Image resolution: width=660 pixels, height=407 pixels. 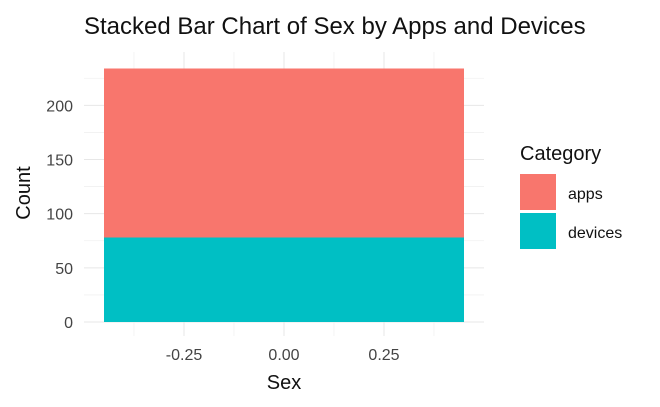 What do you see at coordinates (560, 154) in the screenshot?
I see `legend-title: Category` at bounding box center [560, 154].